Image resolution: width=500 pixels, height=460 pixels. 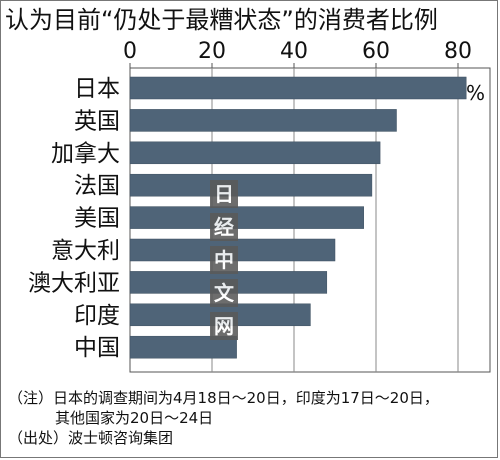 I want to click on watermark-char: 文, so click(x=224, y=293).